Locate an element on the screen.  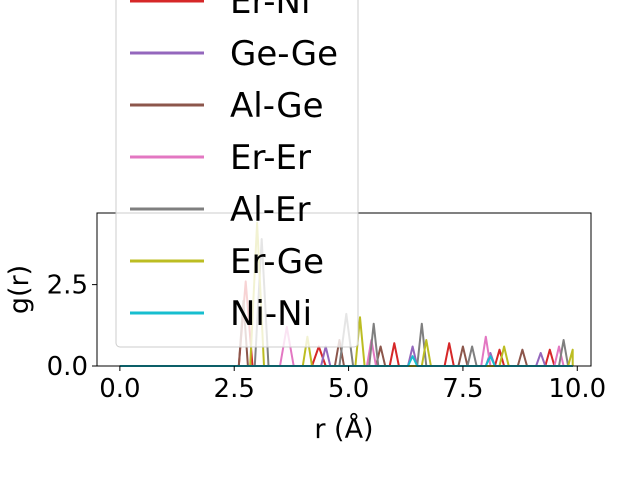
legend-item-ge-ge: Ge-Ge is located at coordinates (234, 54).